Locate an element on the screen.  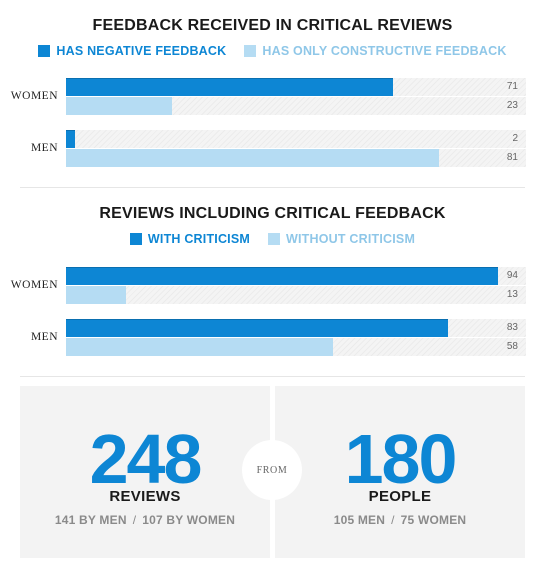
reviews-breakdown: 141 BY MEN / 107 BY WOMEN is located at coordinates (145, 520).